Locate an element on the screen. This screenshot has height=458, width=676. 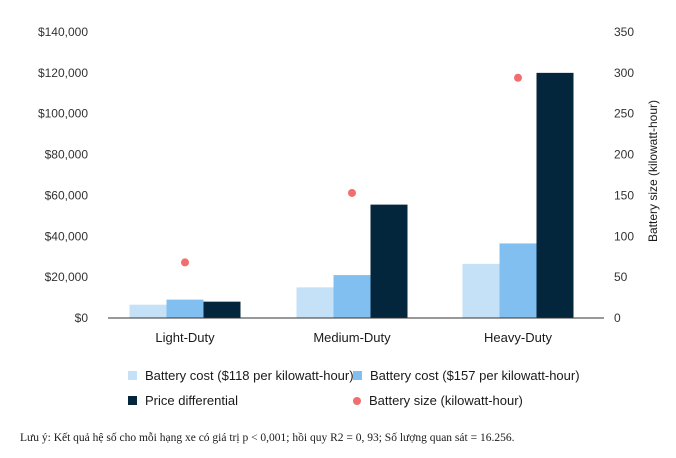
legend-item-battery-cost-157: Battery cost ($157 per kilowatt-hour) is located at coordinates (466, 375).